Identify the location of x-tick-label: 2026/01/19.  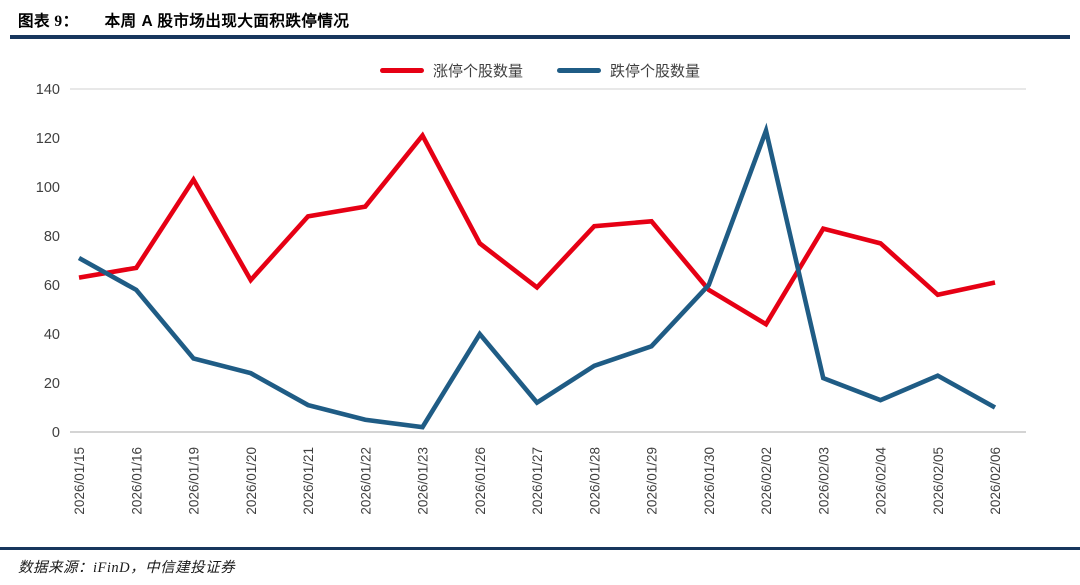
(194, 481).